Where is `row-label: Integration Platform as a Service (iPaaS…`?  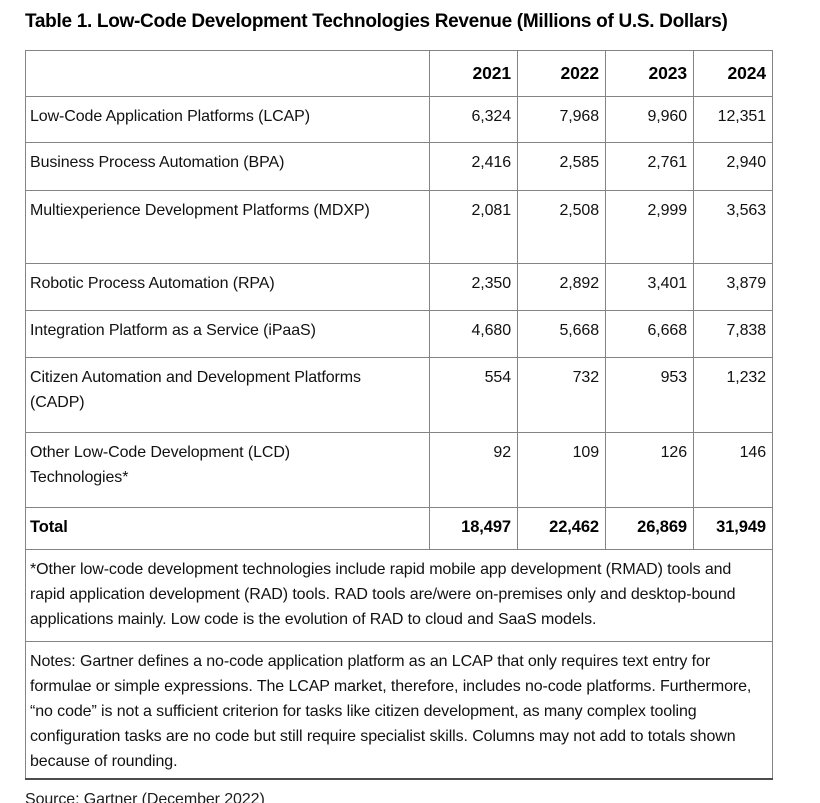 row-label: Integration Platform as a Service (iPaaS… is located at coordinates (173, 330).